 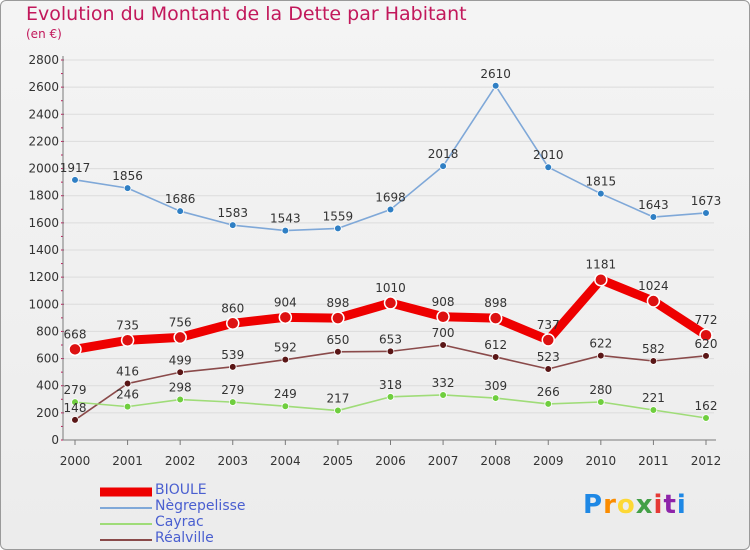 What do you see at coordinates (127, 461) in the screenshot?
I see `x-tick-label: 2001` at bounding box center [127, 461].